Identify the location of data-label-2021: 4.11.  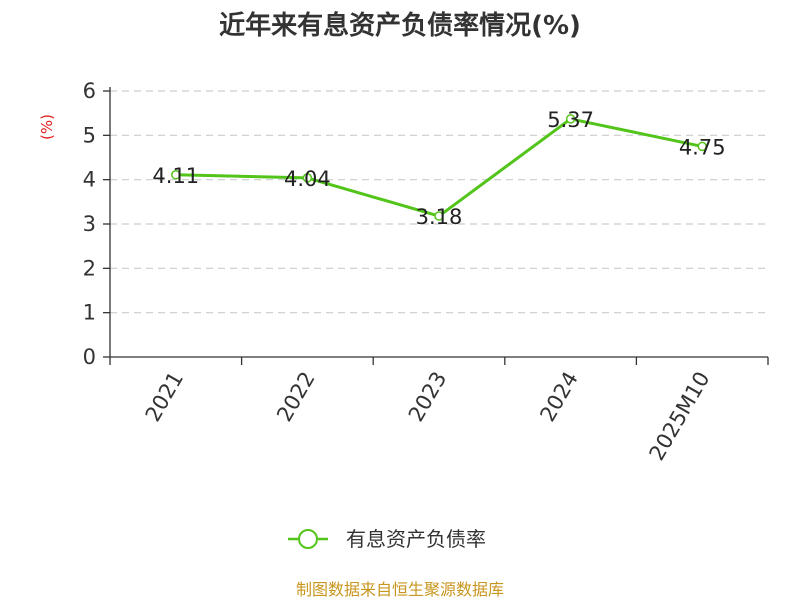
(175, 176).